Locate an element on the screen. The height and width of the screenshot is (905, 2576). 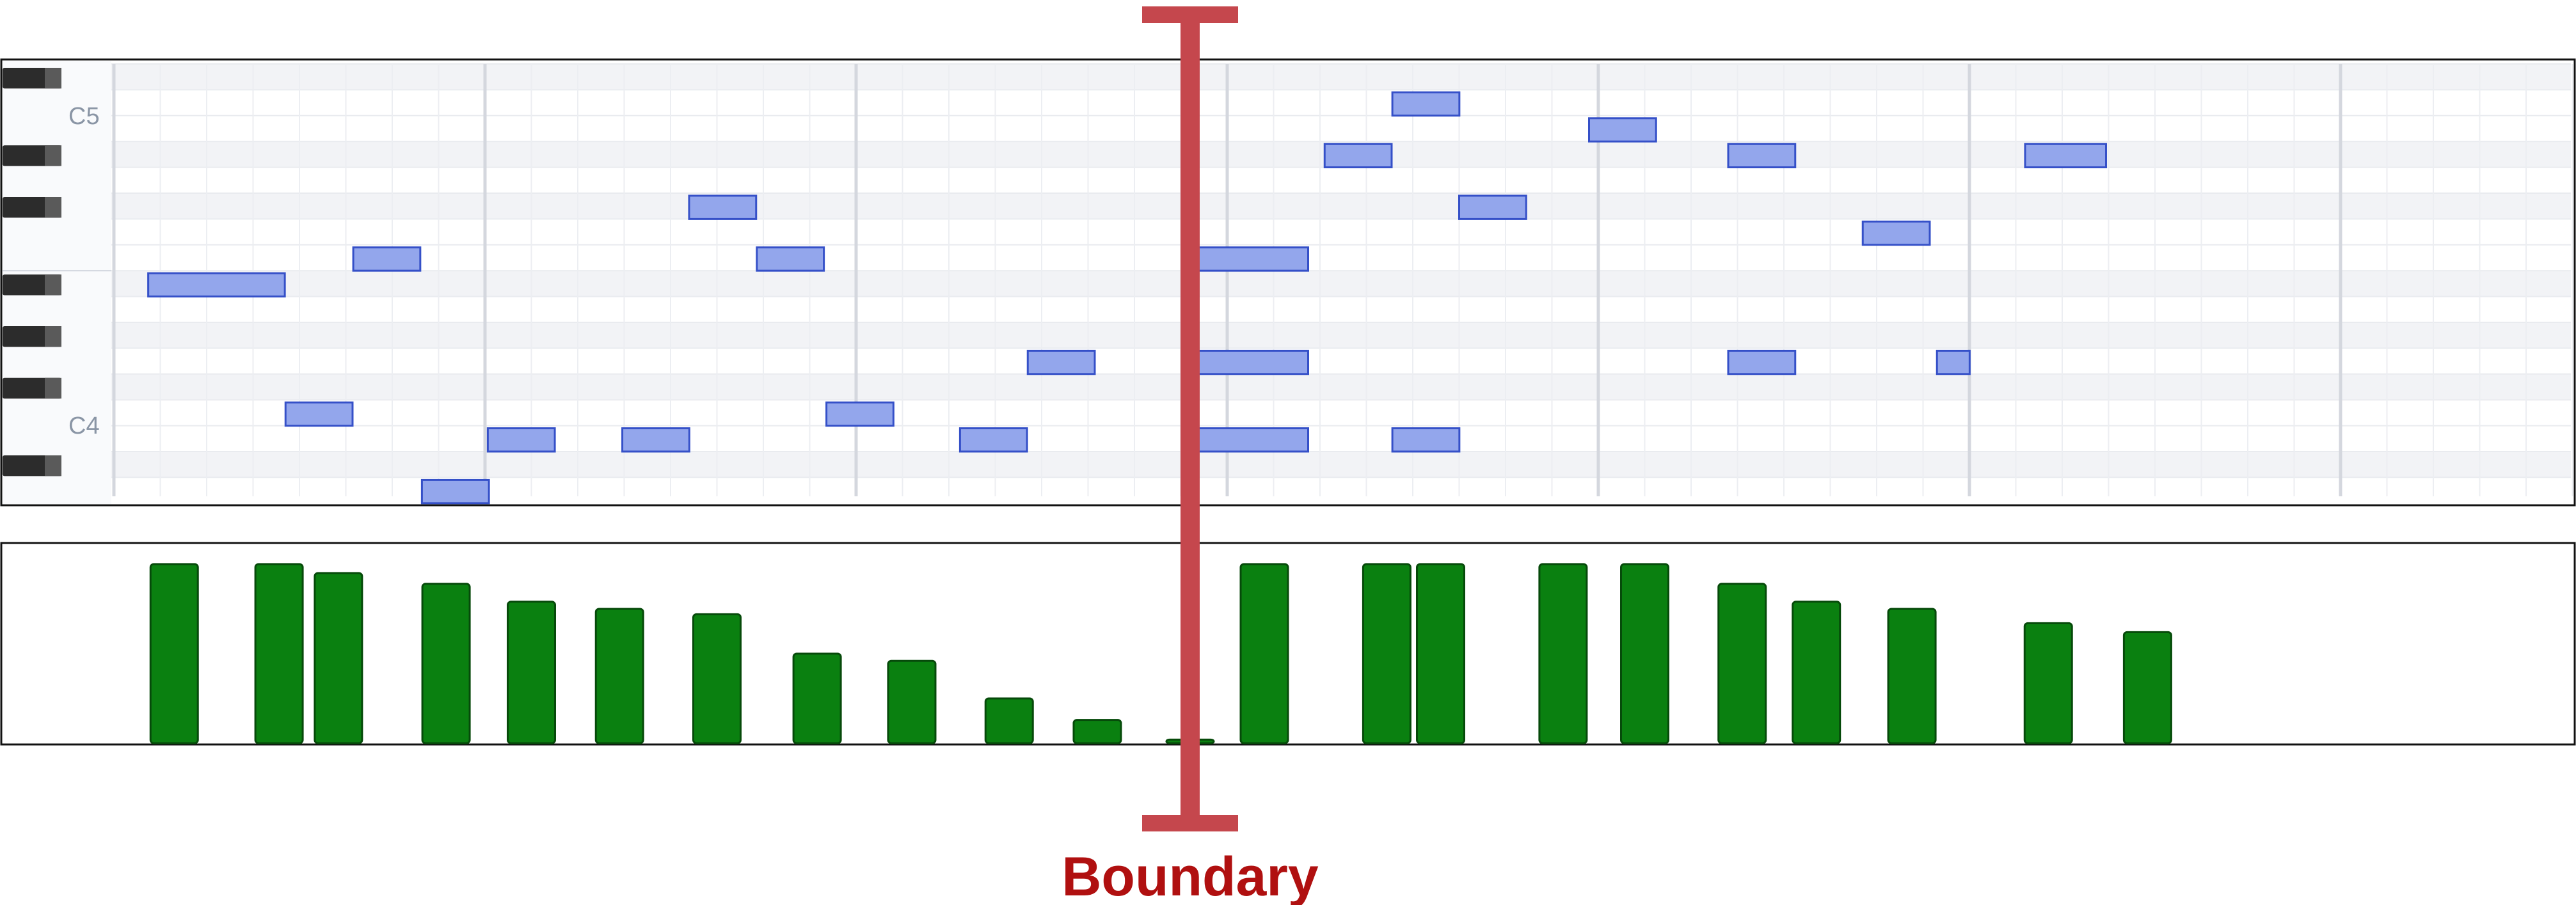
octave-label-c5: C5 is located at coordinates (84, 116).